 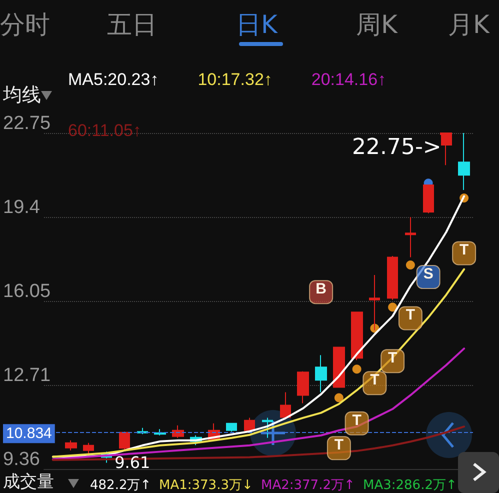 I want to click on text: 10:17.32↑, so click(x=235, y=79).